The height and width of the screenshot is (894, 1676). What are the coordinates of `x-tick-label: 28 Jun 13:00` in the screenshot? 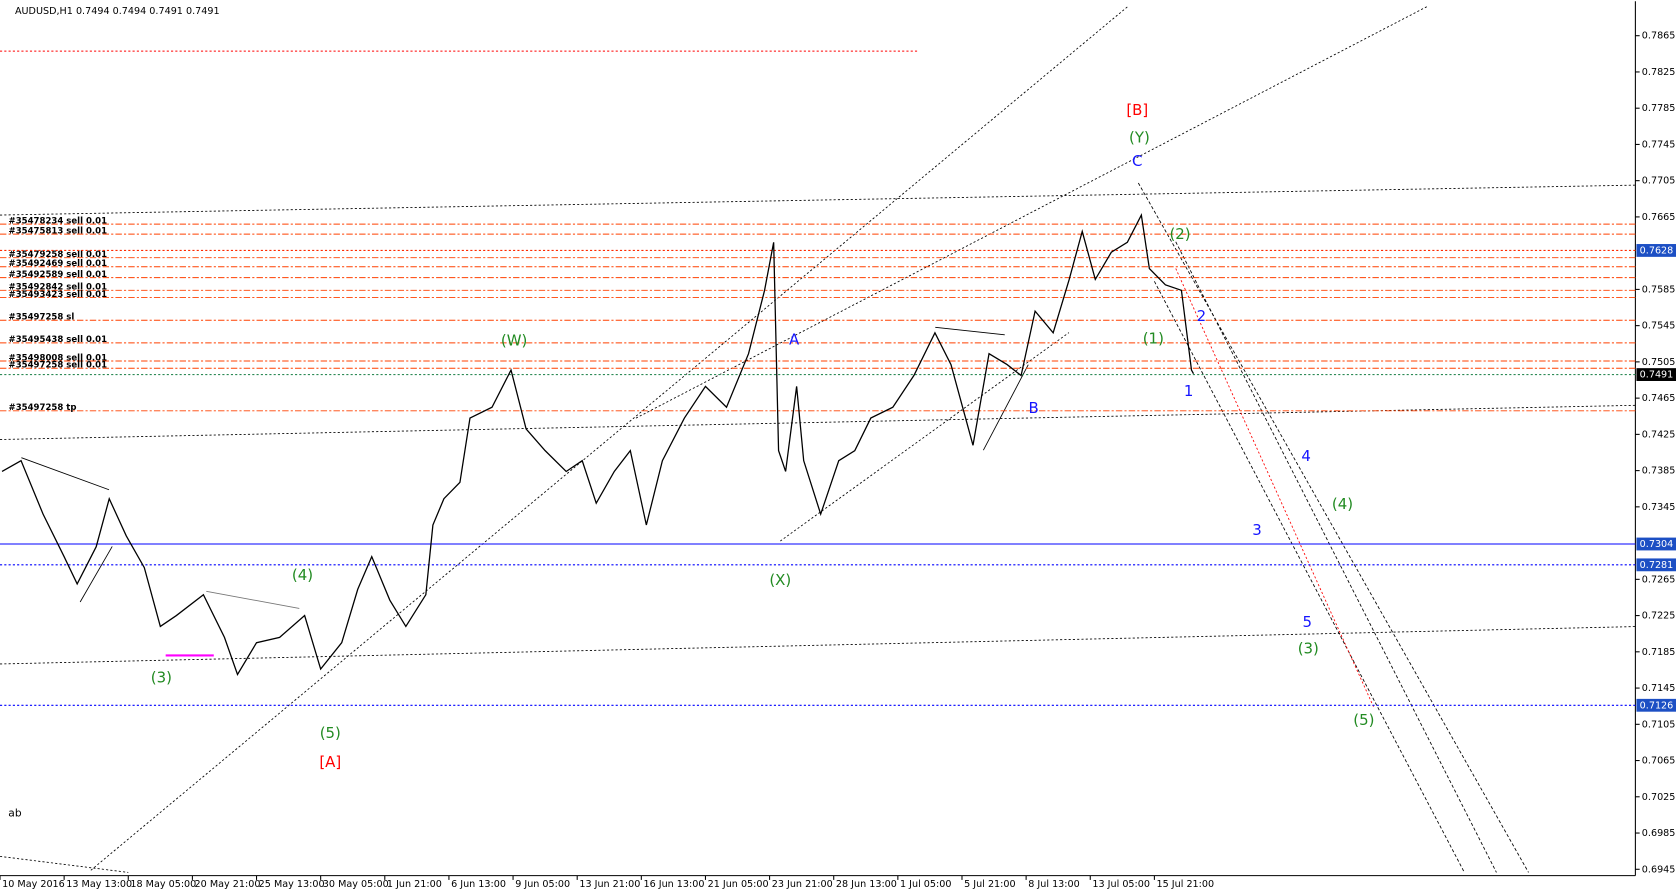 It's located at (866, 884).